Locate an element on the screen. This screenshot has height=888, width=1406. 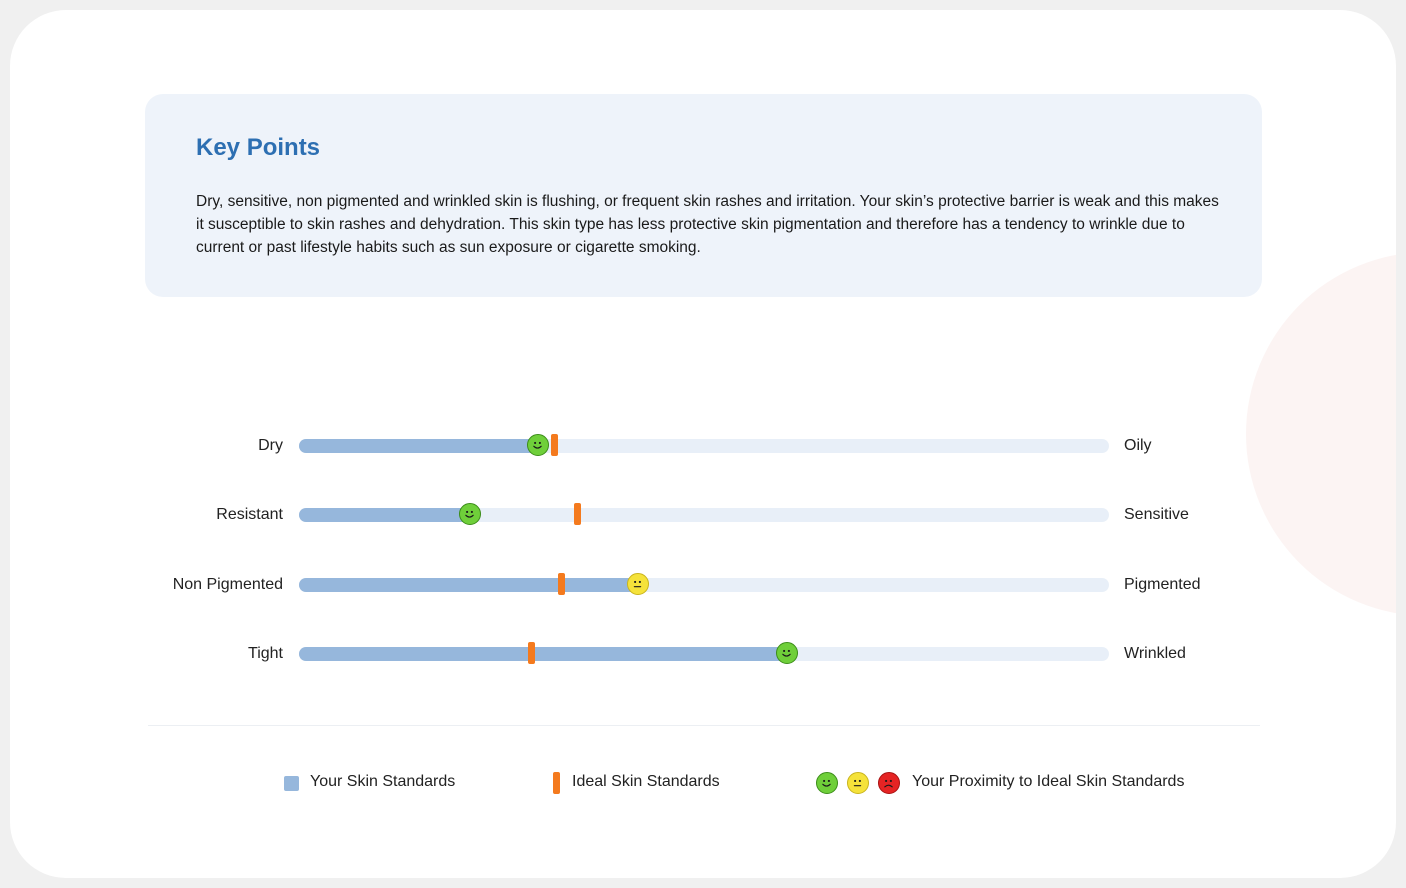
scale-row-pigmentation: Non Pigmented Pigmented is located at coordinates (703, 585).